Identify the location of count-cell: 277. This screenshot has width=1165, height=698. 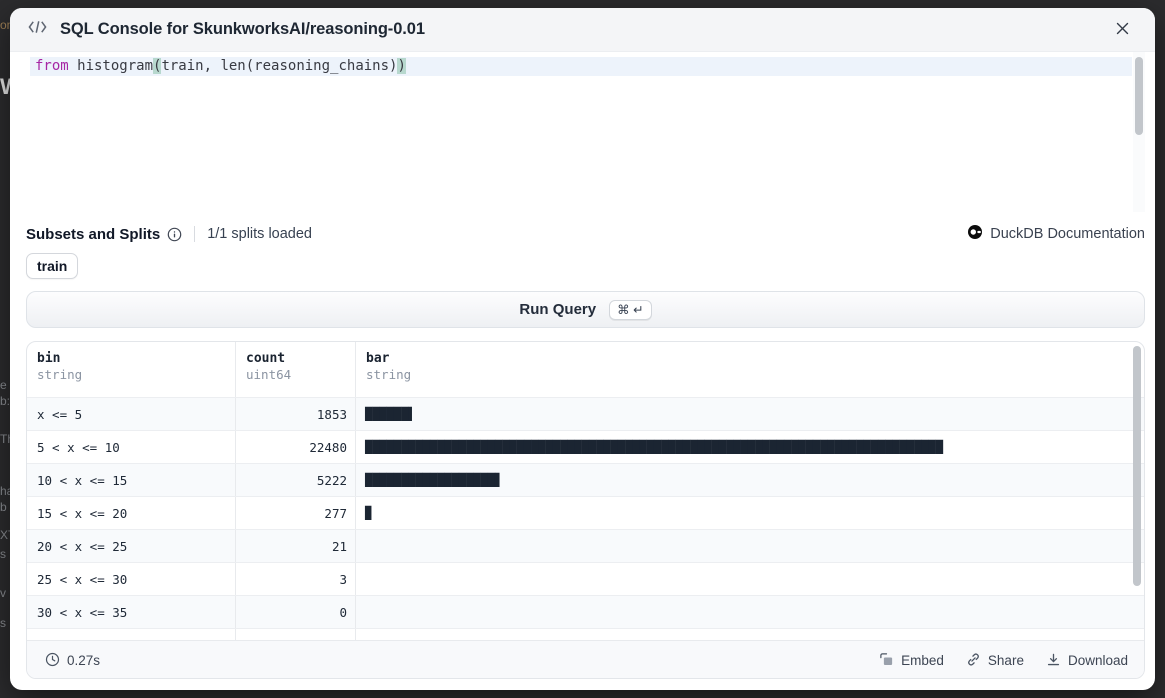
(296, 513).